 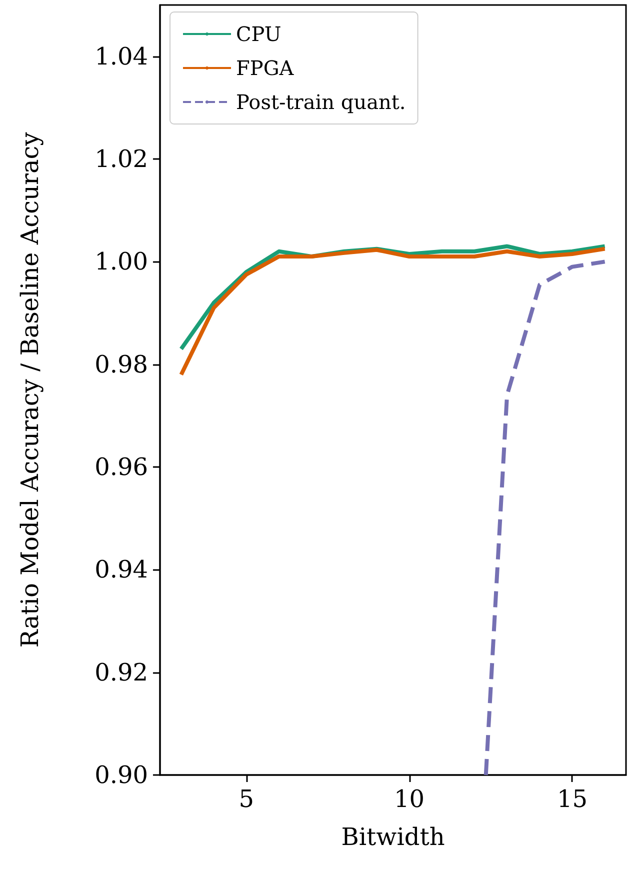 I want to click on x-tick-label: 10, so click(x=409, y=799).